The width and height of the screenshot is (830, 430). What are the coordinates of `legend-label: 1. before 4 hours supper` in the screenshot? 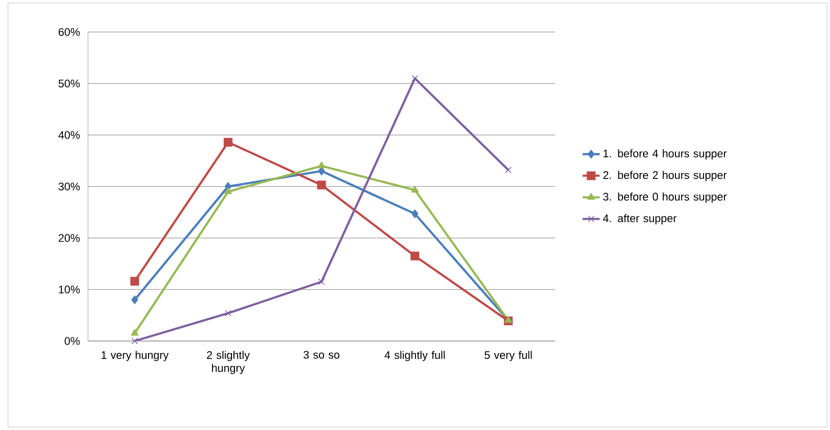 It's located at (665, 154).